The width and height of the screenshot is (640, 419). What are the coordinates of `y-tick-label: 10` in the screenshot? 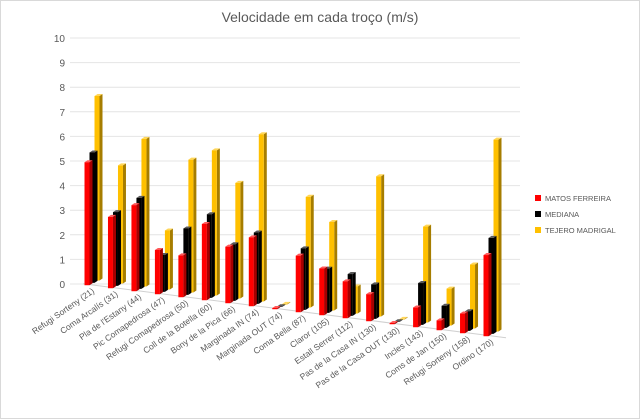 It's located at (60, 39).